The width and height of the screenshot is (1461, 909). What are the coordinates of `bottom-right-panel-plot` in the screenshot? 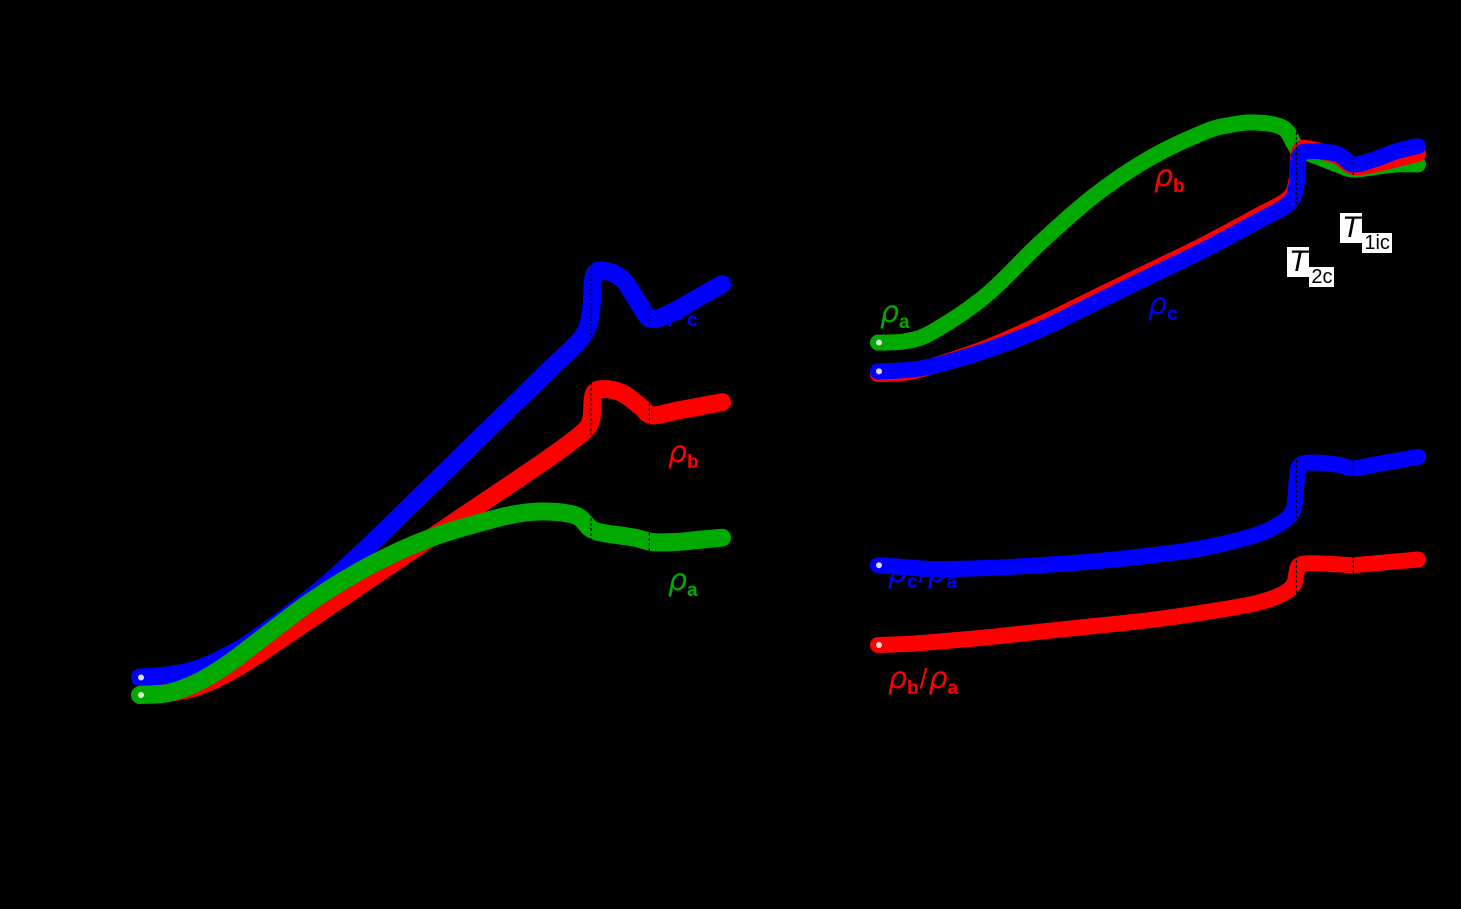 It's located at (1148, 550).